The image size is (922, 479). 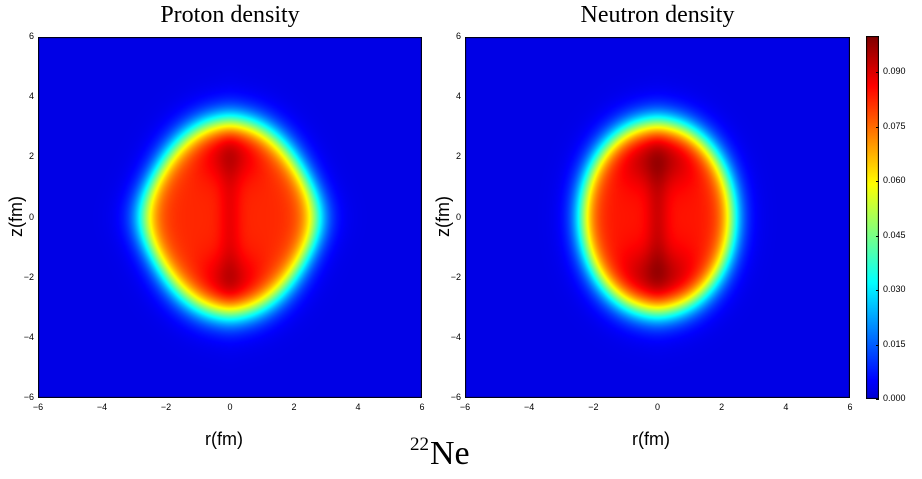 I want to click on colorbar-tick-label: 0.000, so click(x=894, y=398).